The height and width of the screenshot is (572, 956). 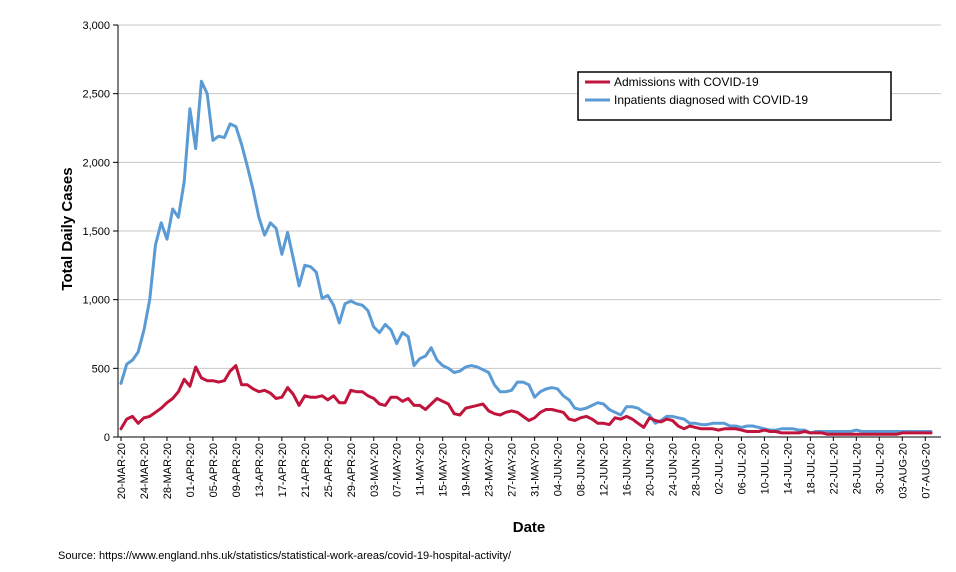 I want to click on y-tick-label: 0, so click(x=107, y=438).